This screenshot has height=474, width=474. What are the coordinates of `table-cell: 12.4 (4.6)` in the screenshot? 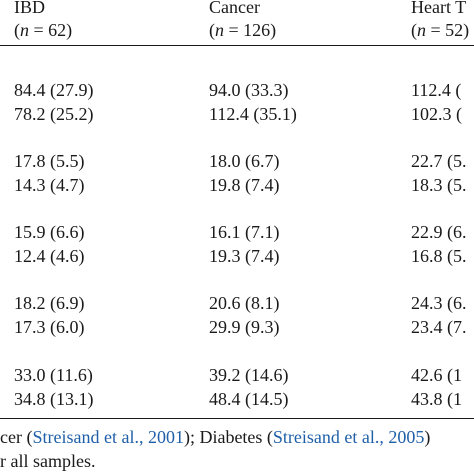 It's located at (49, 256).